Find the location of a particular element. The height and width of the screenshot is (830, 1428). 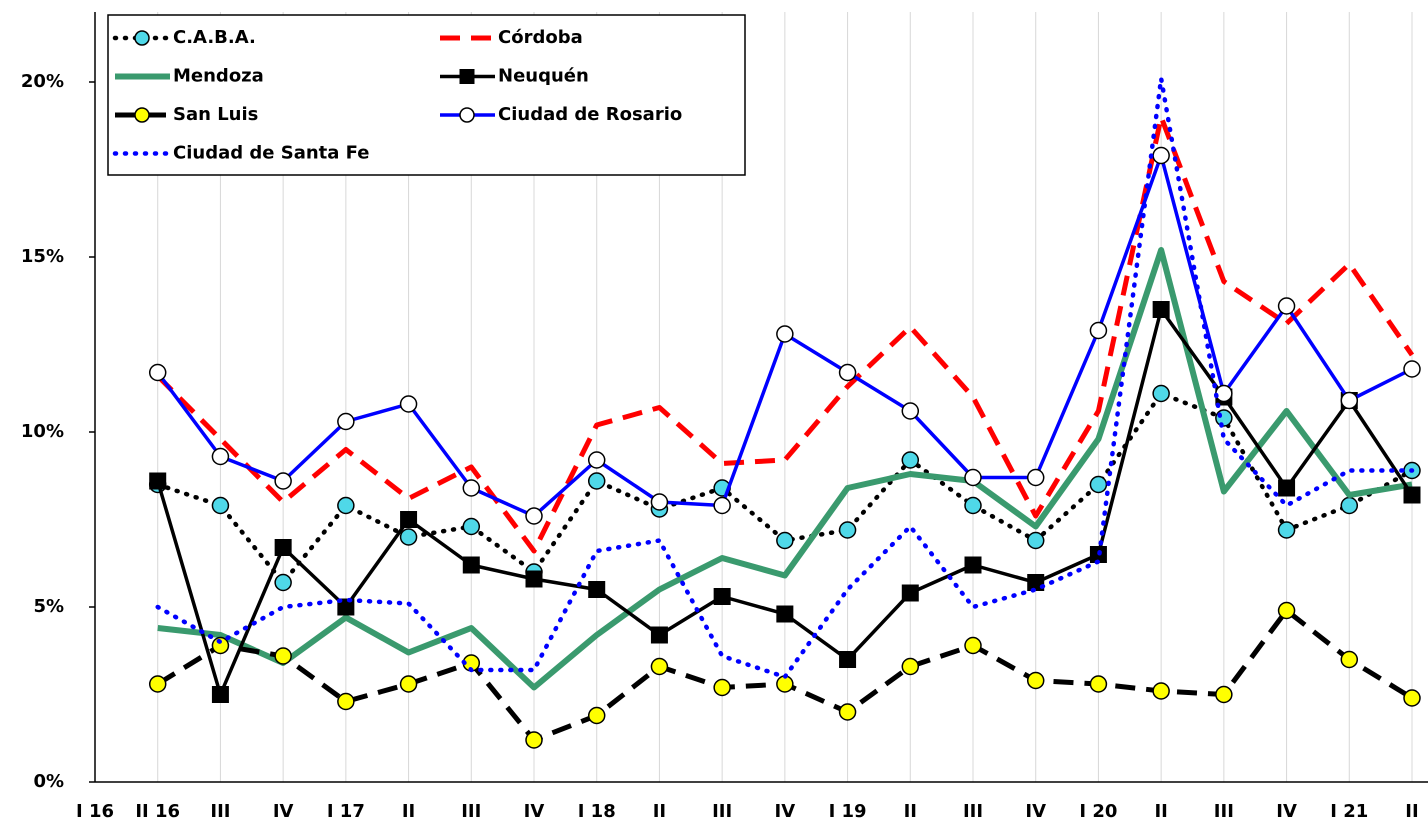

legend-item: San Luis is located at coordinates (186, 114).